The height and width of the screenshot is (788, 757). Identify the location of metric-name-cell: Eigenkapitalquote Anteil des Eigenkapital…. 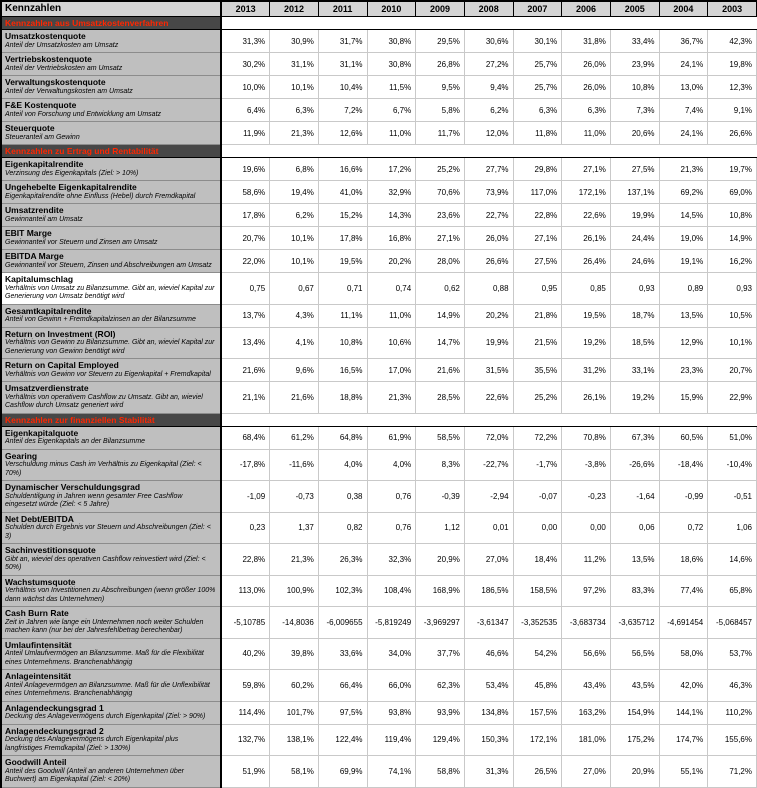
(111, 438).